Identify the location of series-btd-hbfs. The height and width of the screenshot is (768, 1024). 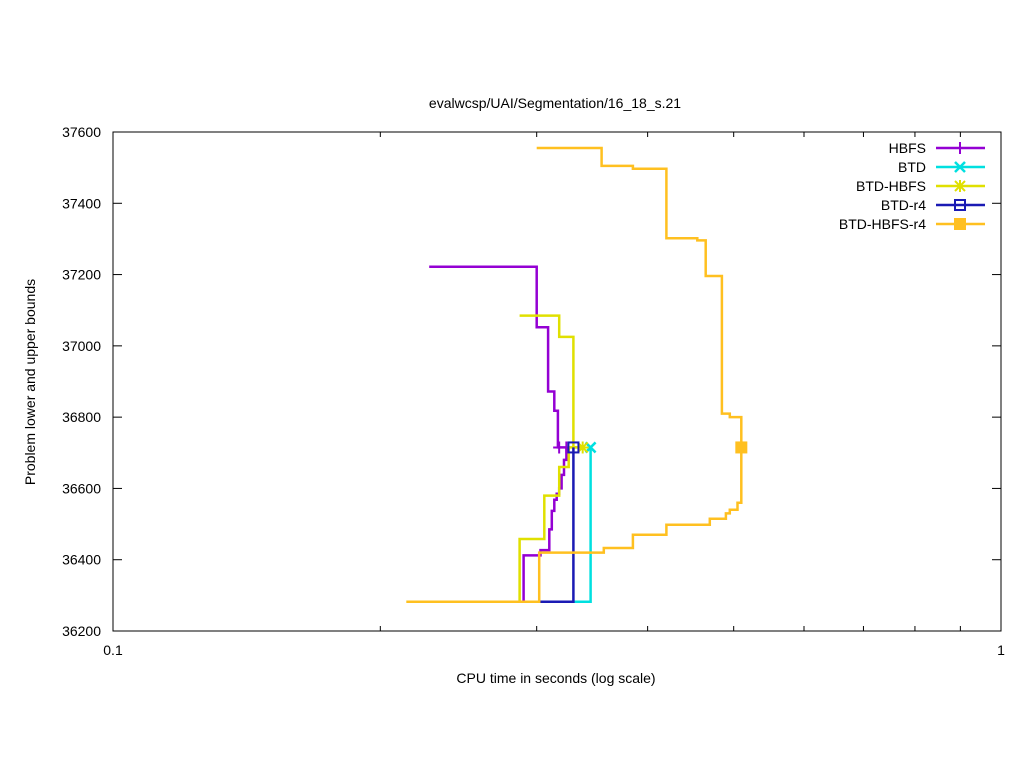
(497, 459).